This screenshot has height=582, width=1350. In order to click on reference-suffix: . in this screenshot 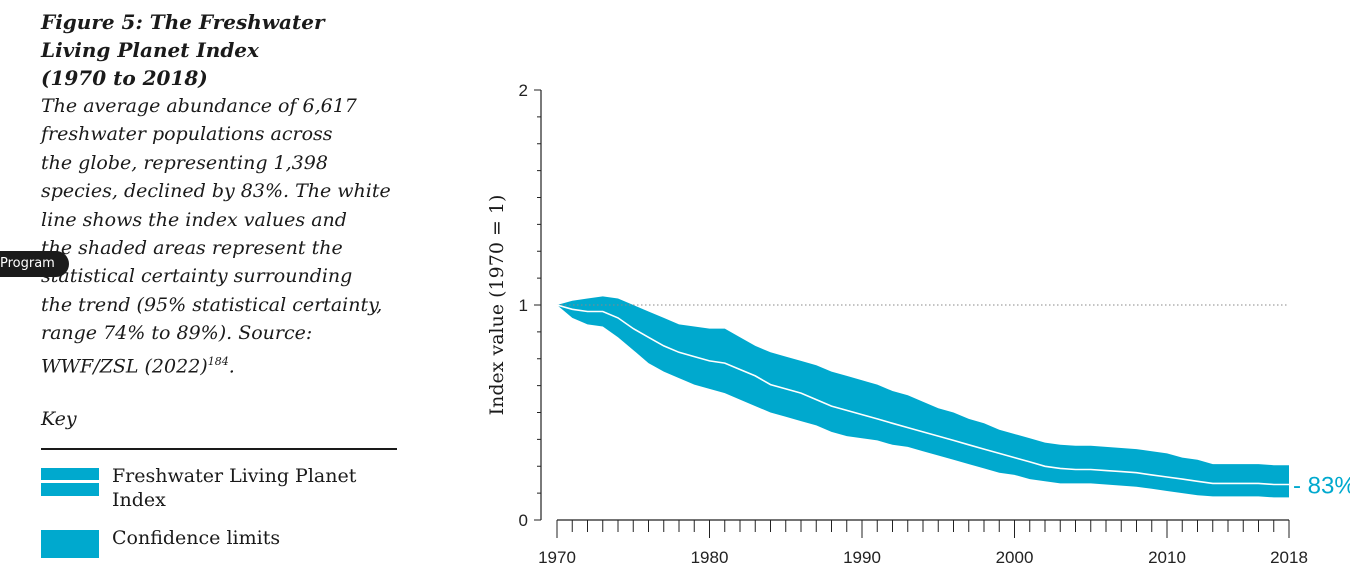, I will do `click(231, 365)`.